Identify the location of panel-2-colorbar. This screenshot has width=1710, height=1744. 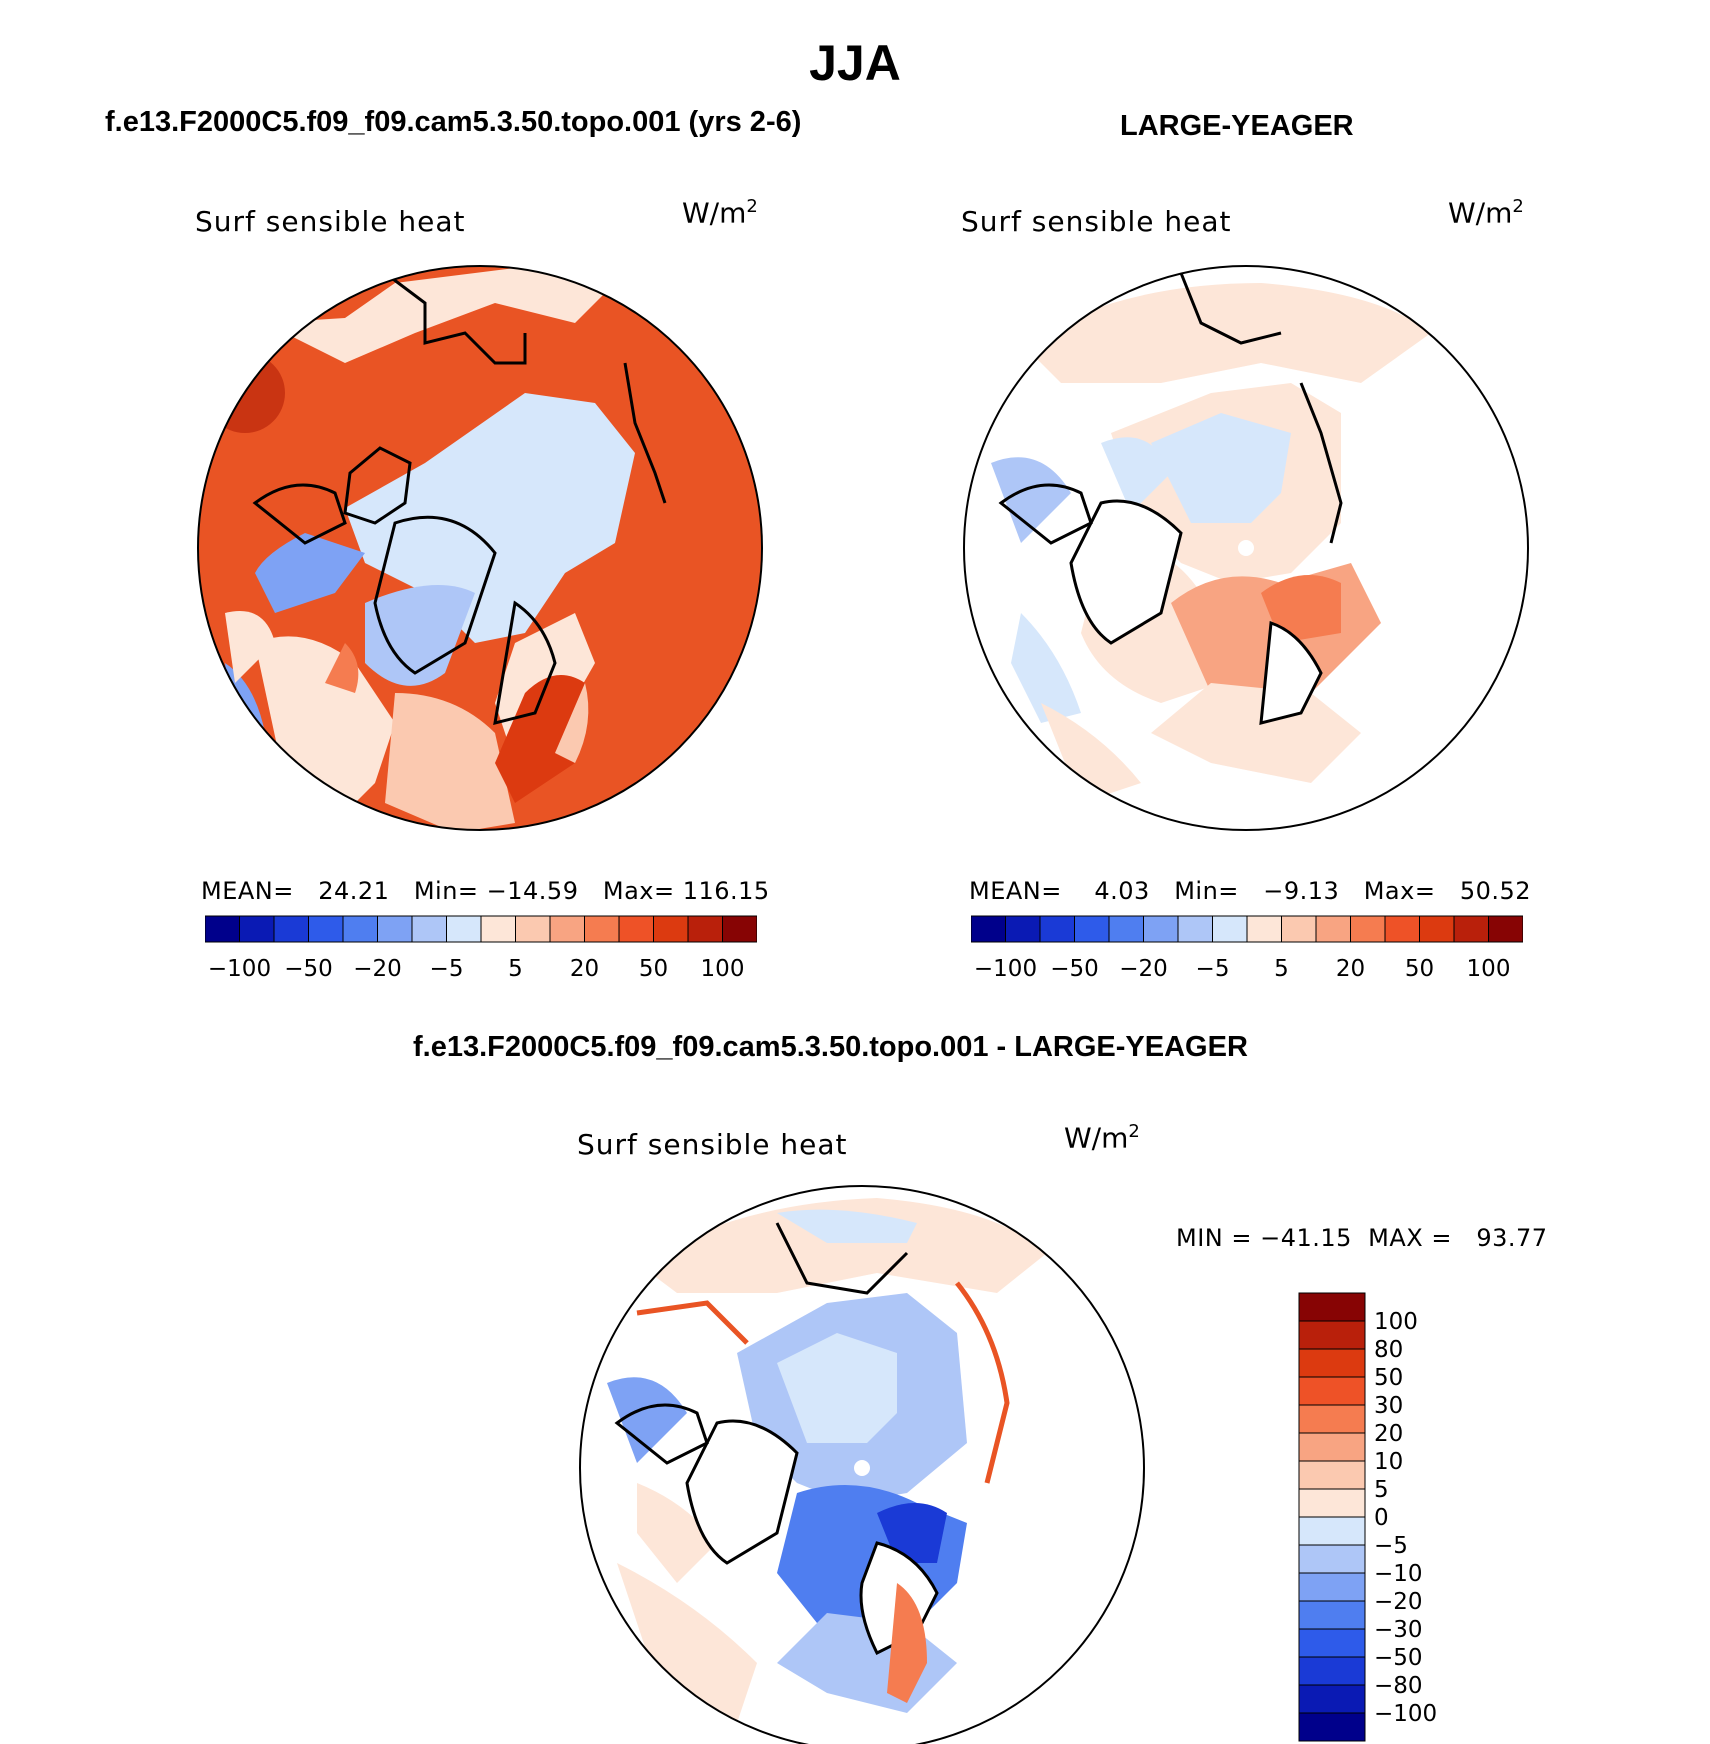
(1247, 929).